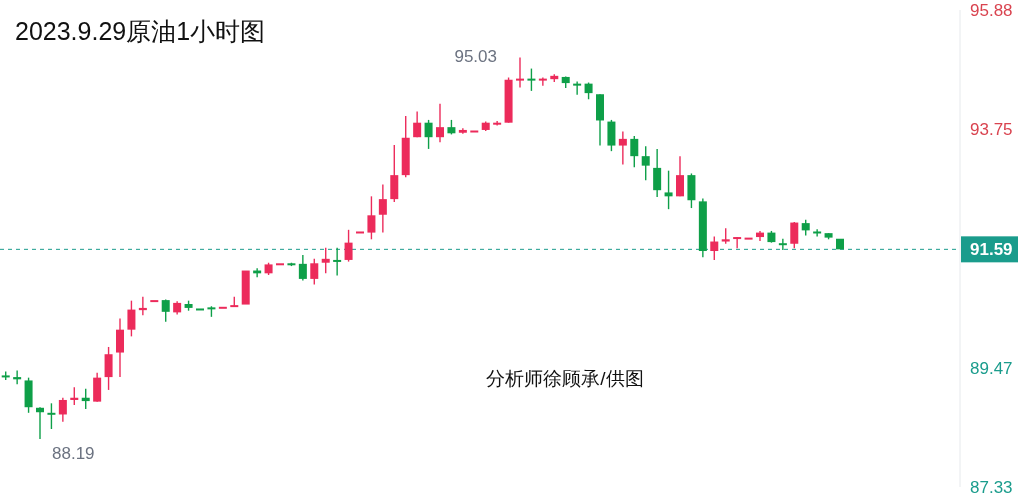 The height and width of the screenshot is (497, 1018). What do you see at coordinates (991, 11) in the screenshot?
I see `y-tick-label: 95.88` at bounding box center [991, 11].